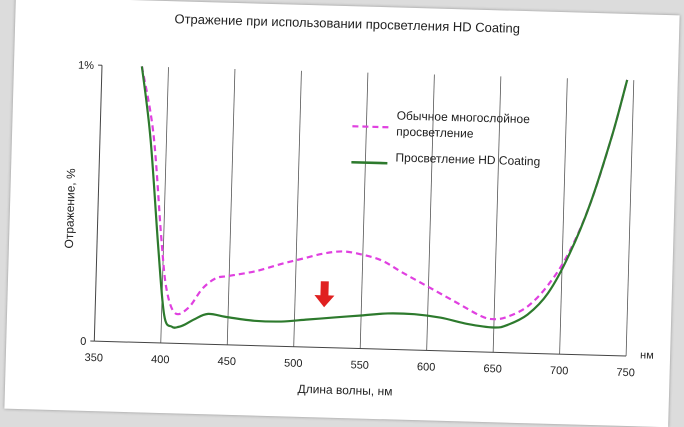 This screenshot has width=684, height=427. I want to click on x-tick-600: 600, so click(426, 367).